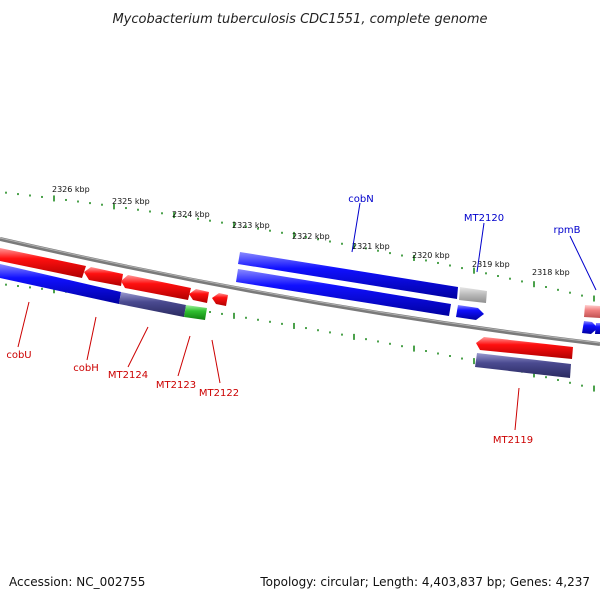 The width and height of the screenshot is (600, 600). What do you see at coordinates (592, 311) in the screenshot?
I see `gene-bar-pink-upper` at bounding box center [592, 311].